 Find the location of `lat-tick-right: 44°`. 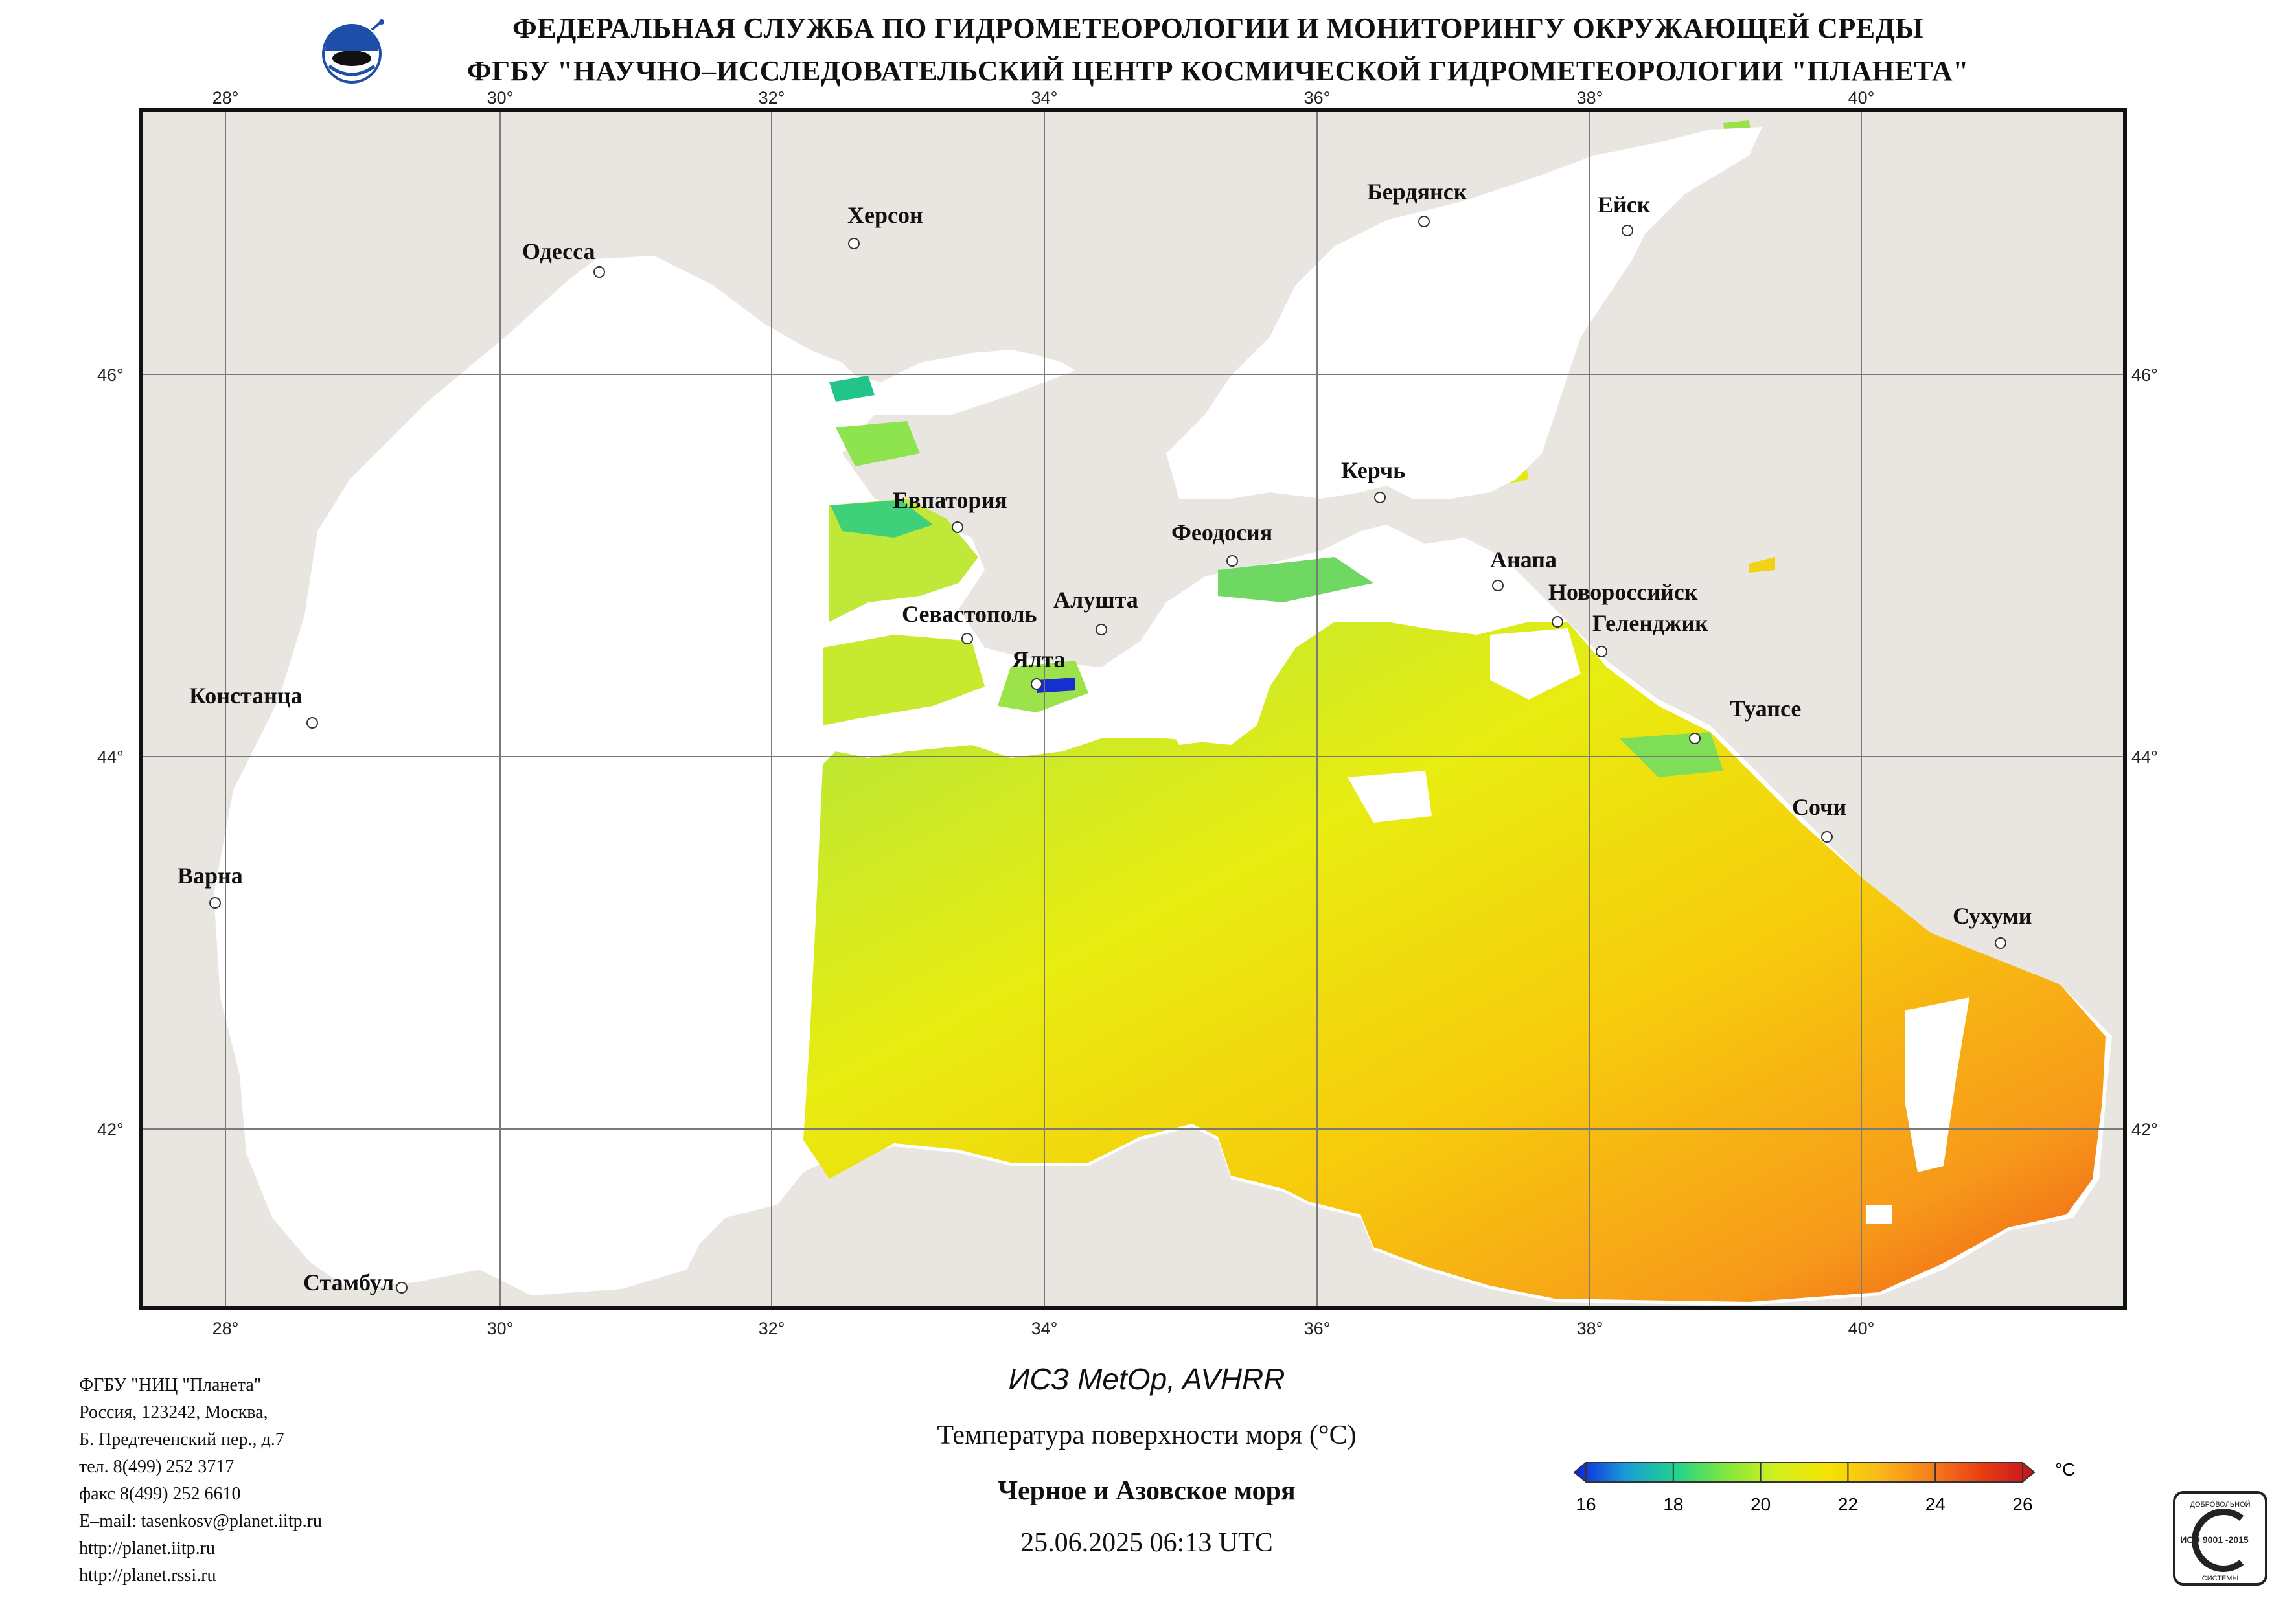

lat-tick-right: 44° is located at coordinates (2144, 757).